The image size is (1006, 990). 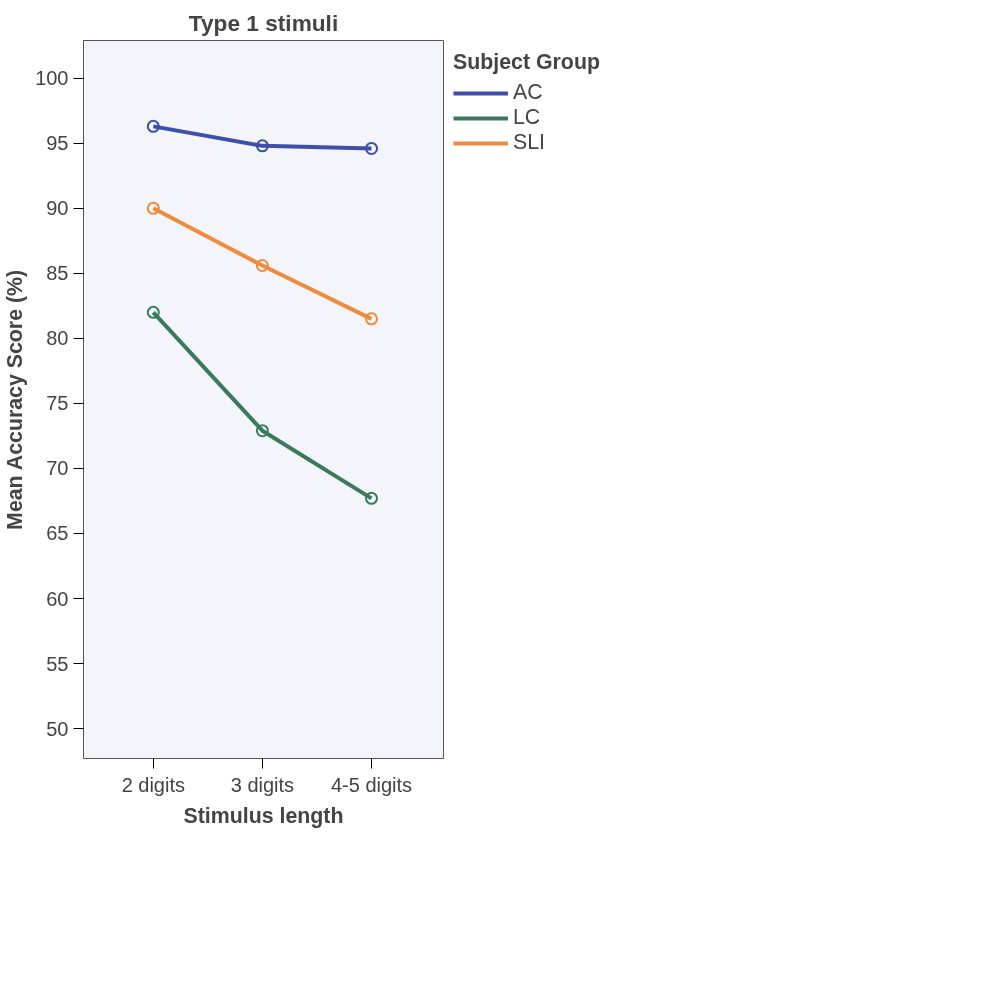 I want to click on x-axis-title: Stimulus length, so click(x=263, y=815).